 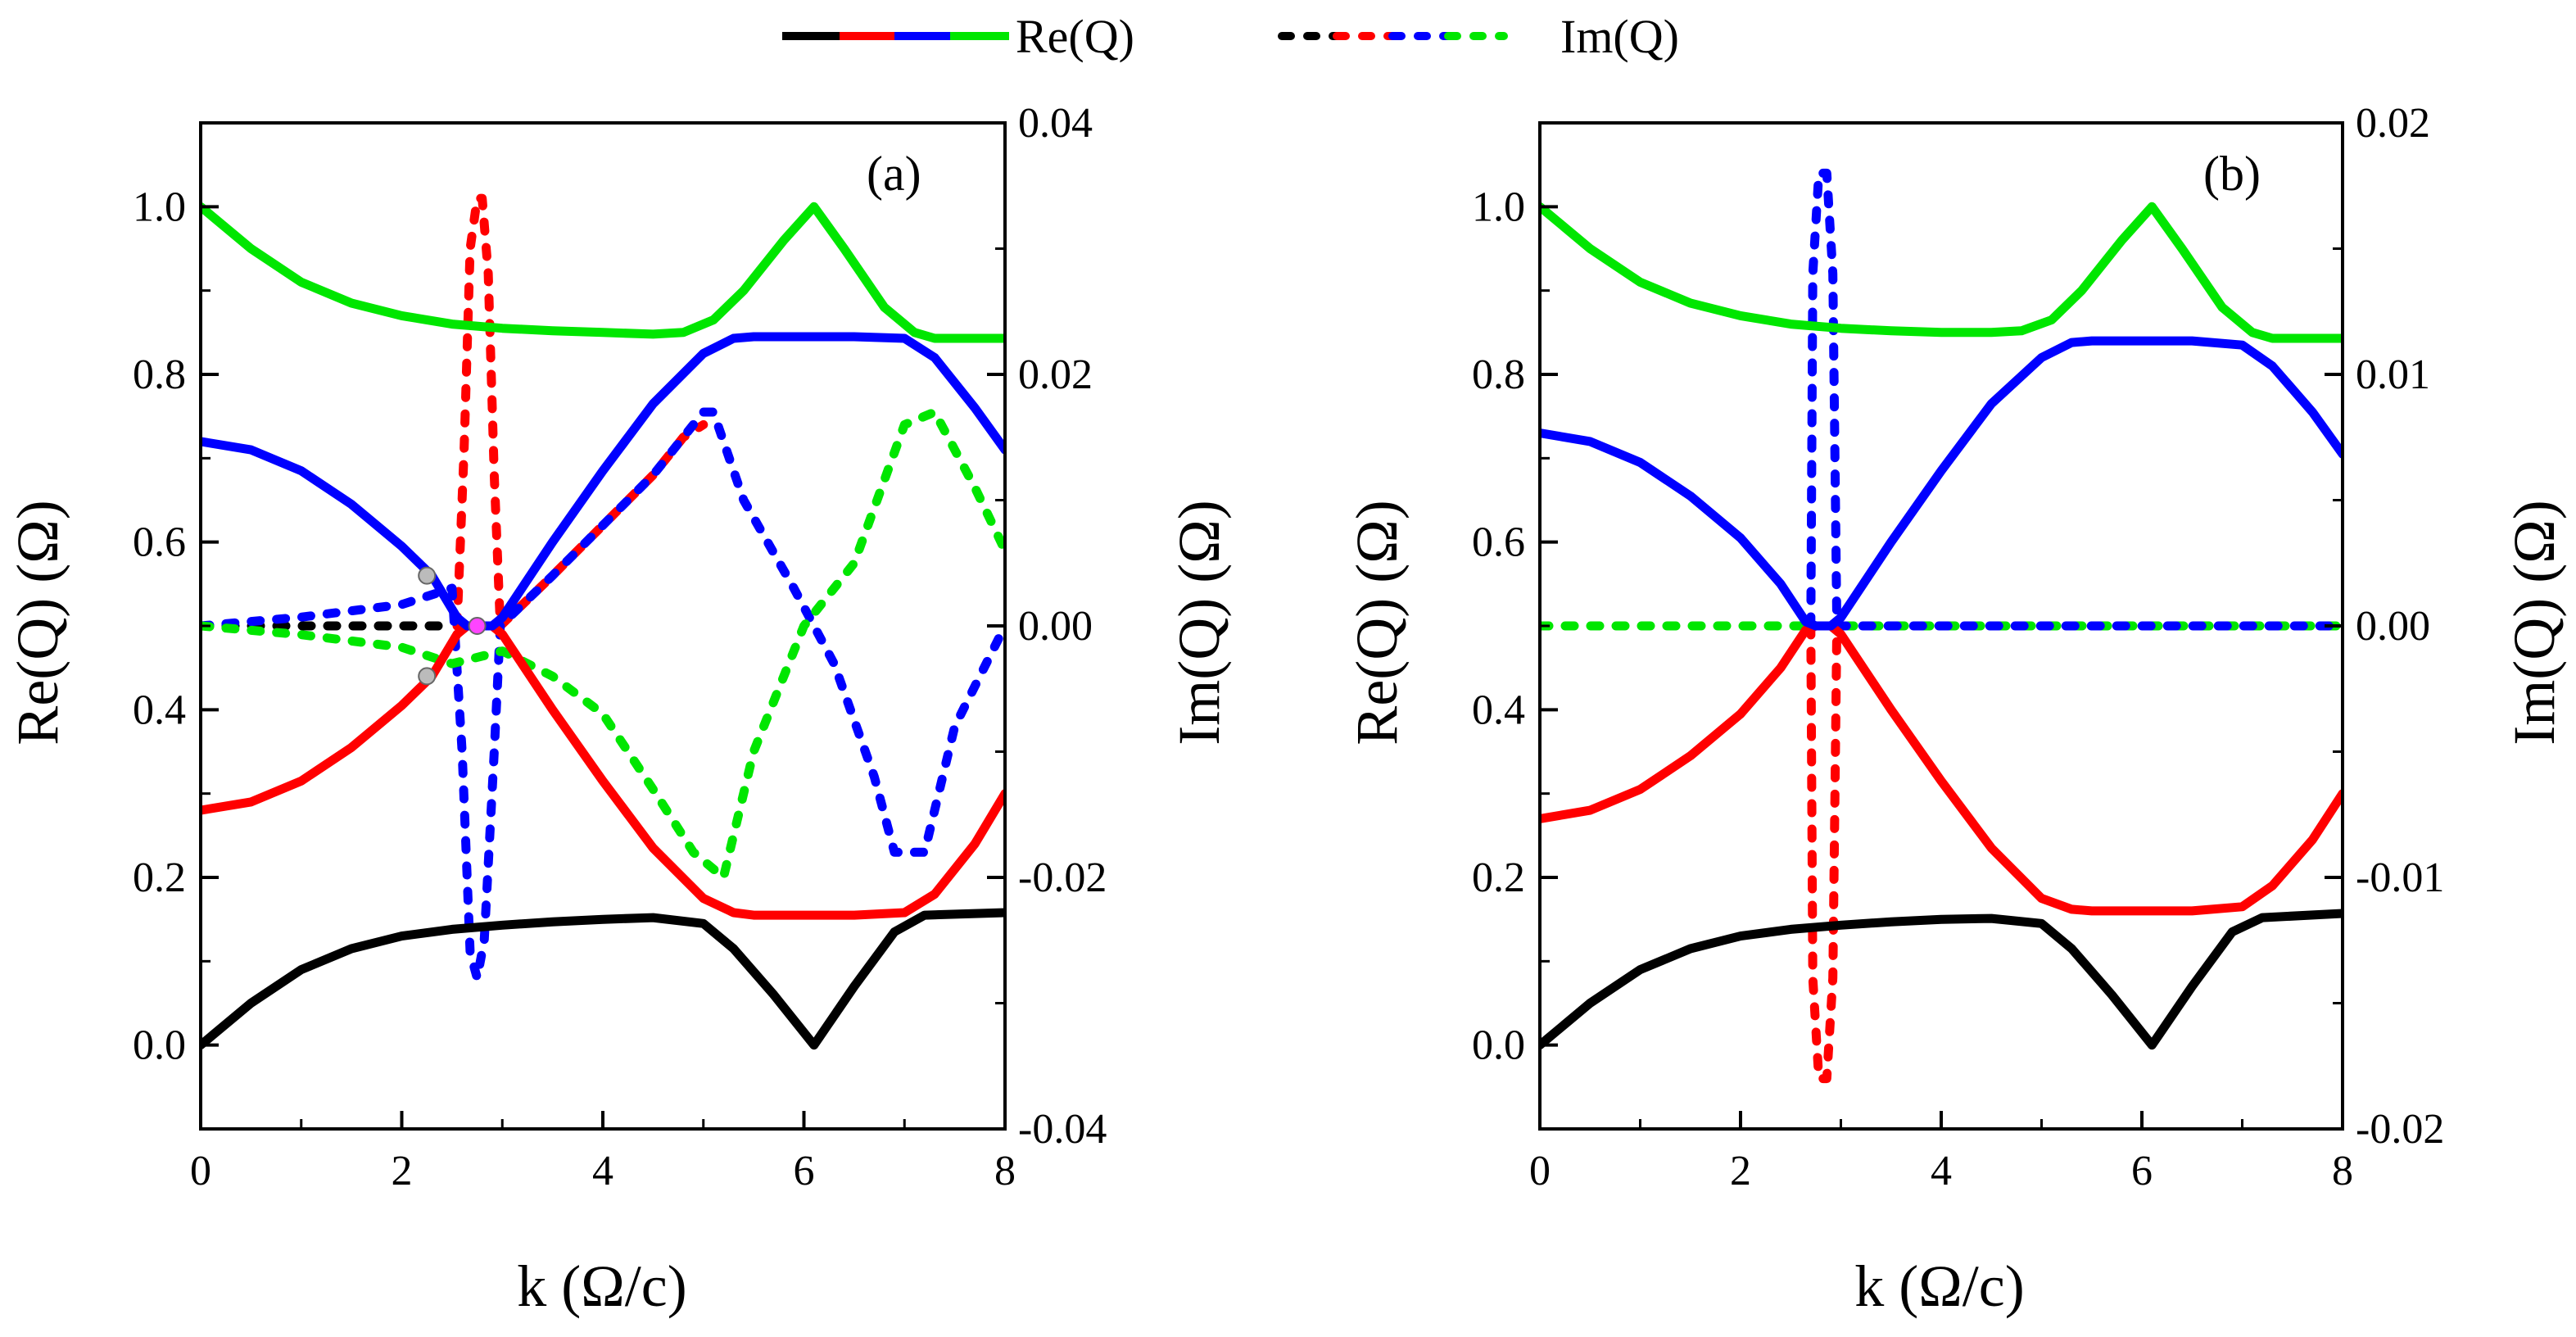 I want to click on panel-b-xlabel: k (Ω/c), so click(x=1939, y=1286).